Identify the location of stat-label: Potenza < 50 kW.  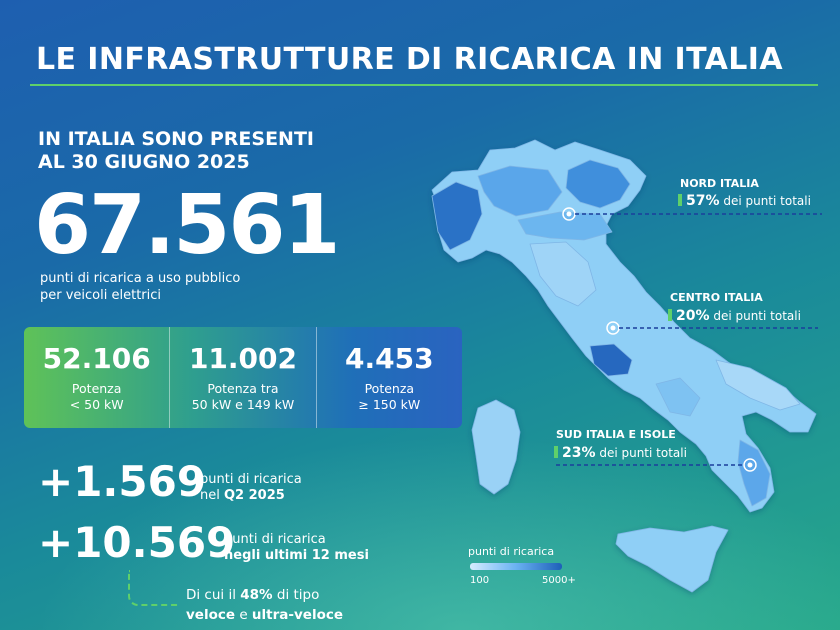
(96, 397).